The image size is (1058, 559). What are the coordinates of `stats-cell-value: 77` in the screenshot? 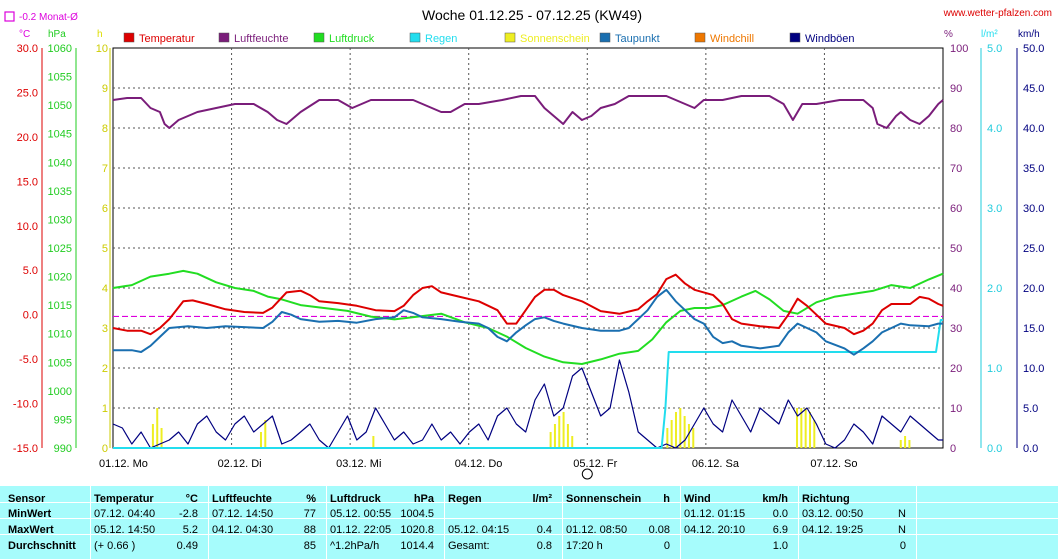 It's located at (309, 514).